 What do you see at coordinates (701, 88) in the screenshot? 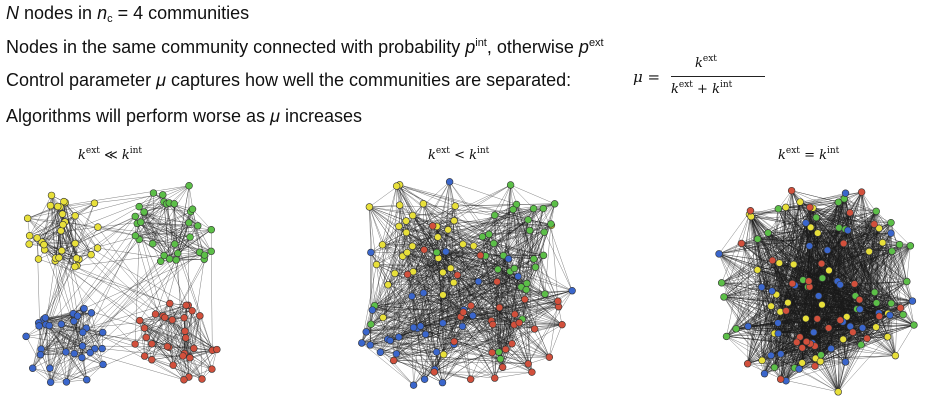
I see `formula-denominator: kext + kint` at bounding box center [701, 88].